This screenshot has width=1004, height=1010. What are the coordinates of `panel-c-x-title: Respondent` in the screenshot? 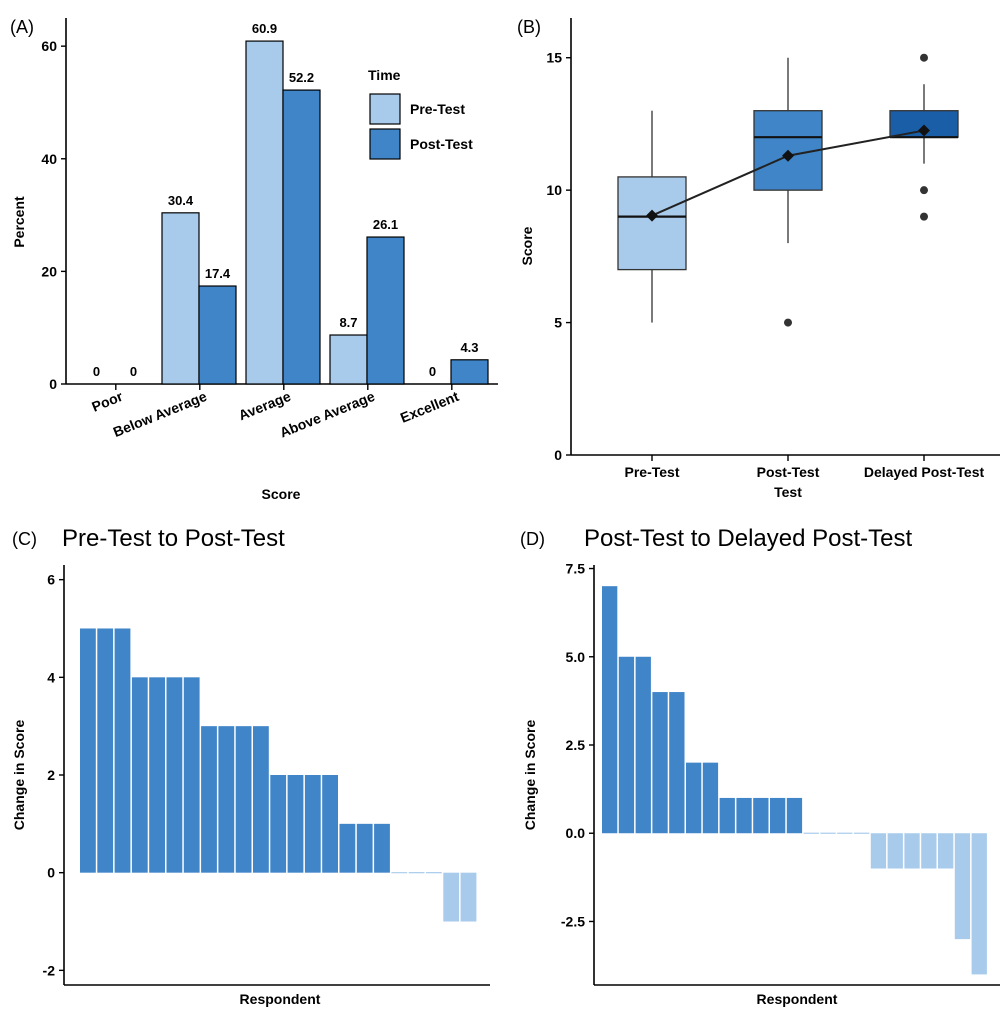 It's located at (280, 999).